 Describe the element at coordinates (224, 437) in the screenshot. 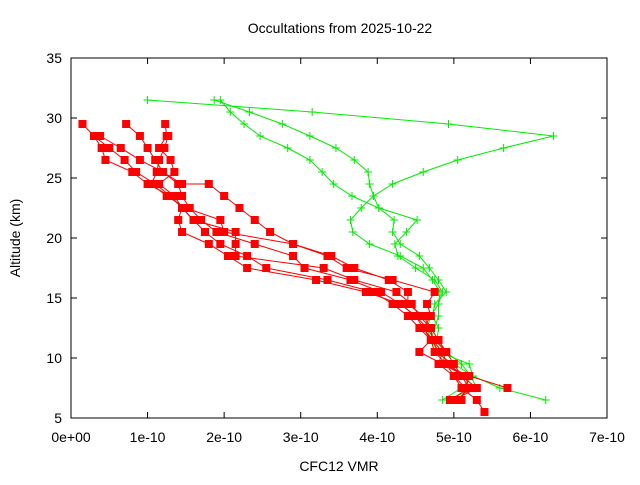

I see `x-tick-label: 2e-10` at that location.